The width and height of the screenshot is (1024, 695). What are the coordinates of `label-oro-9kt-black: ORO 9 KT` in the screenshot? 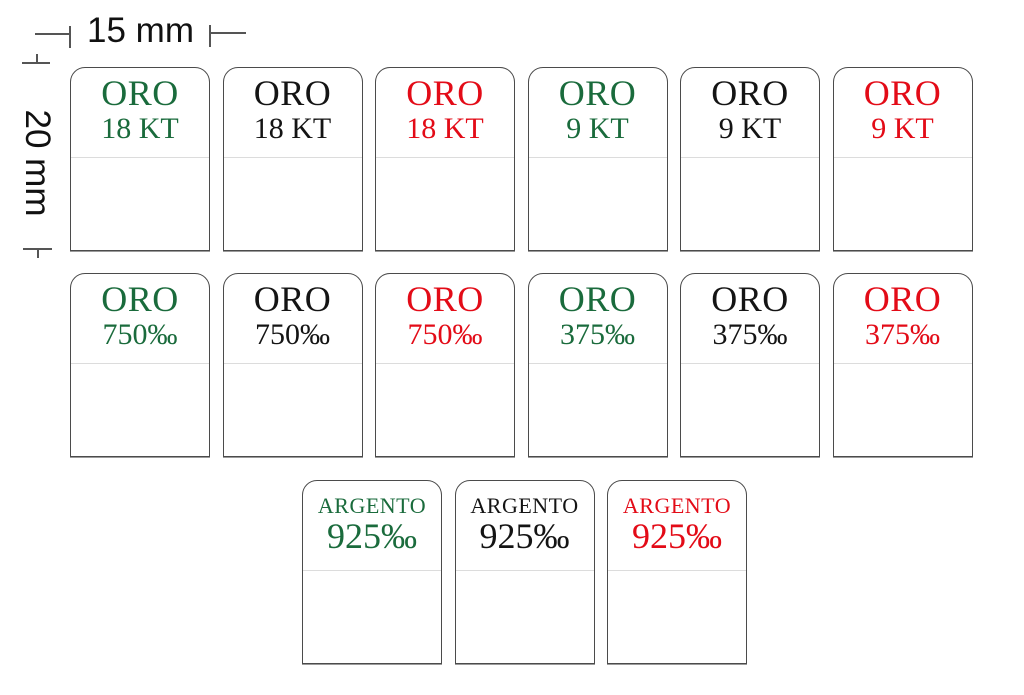 It's located at (750, 159).